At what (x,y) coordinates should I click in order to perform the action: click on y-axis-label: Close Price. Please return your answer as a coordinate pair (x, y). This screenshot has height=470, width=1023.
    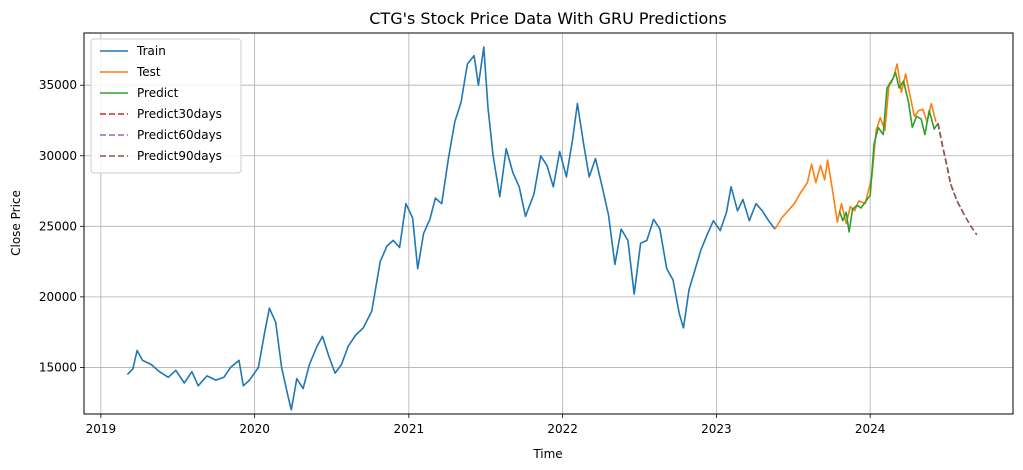
    Looking at the image, I should click on (16, 223).